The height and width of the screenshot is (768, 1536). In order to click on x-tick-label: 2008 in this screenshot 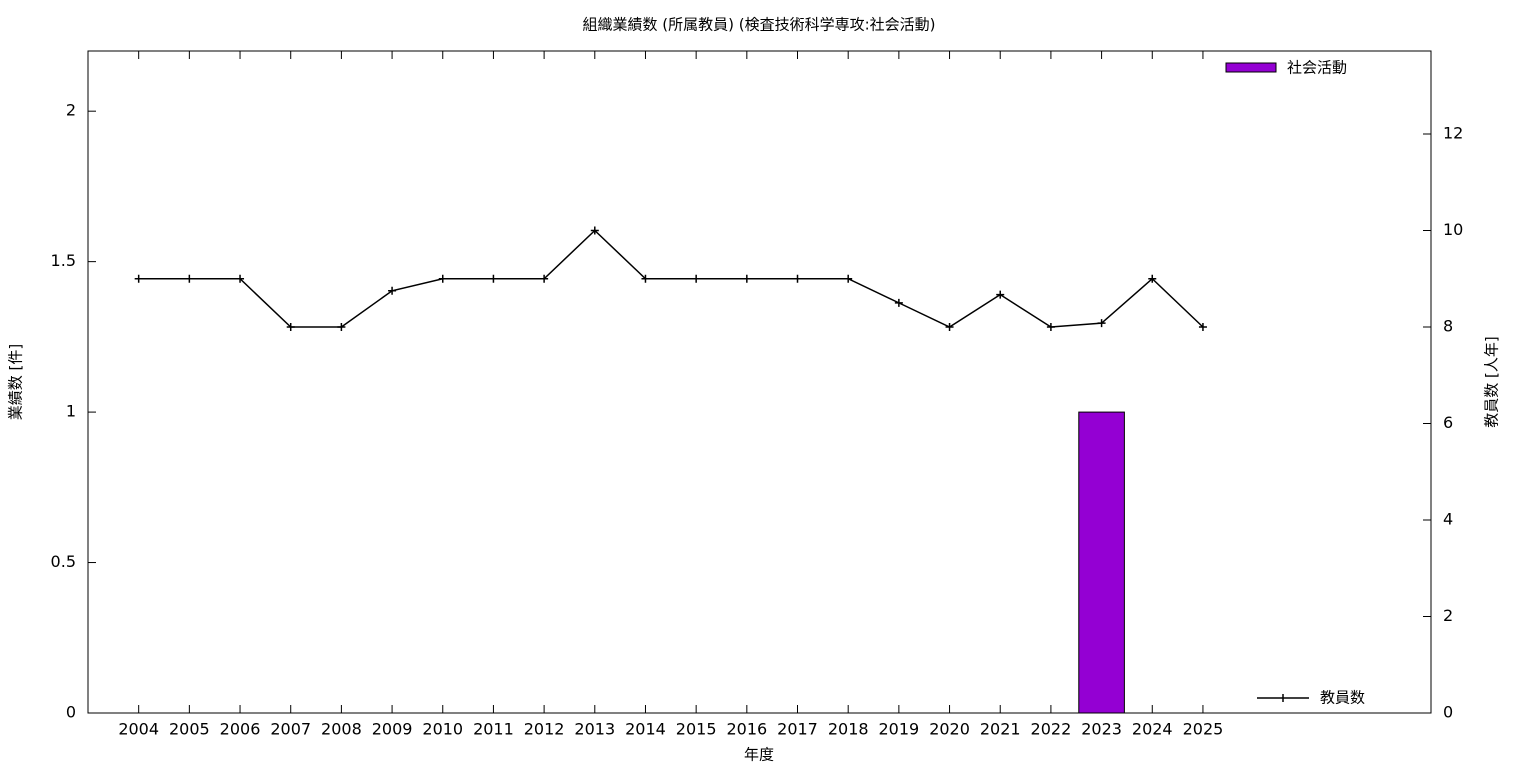, I will do `click(341, 729)`.